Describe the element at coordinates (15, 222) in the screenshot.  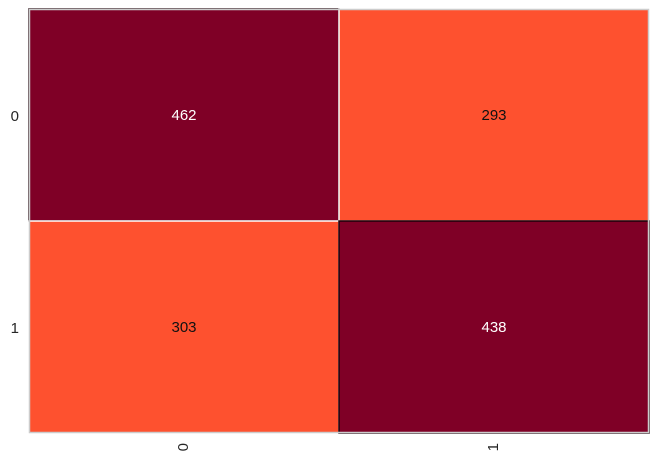
I see `y-axis-ticks: 01` at that location.